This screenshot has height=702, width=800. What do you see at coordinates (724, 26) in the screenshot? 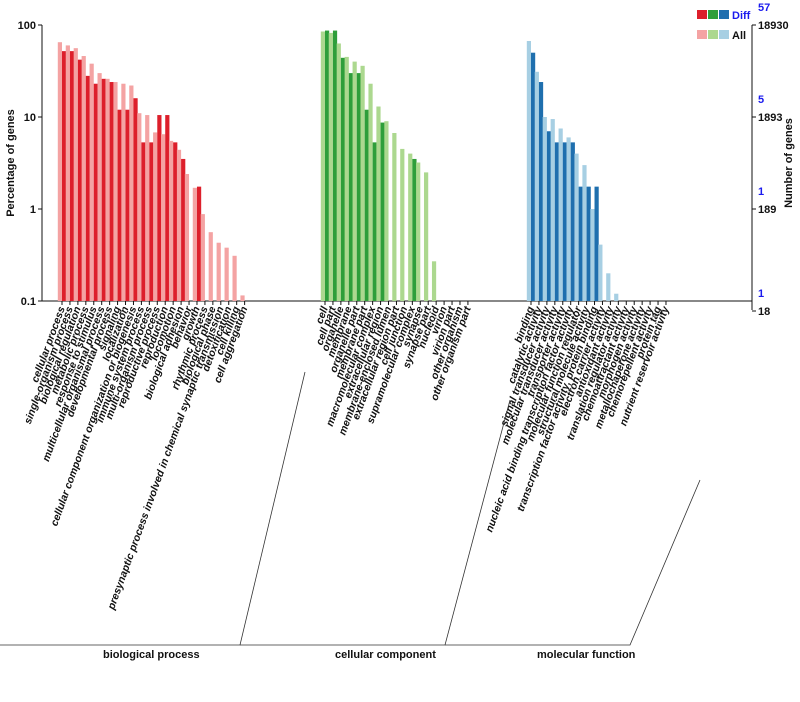
I see `legend: Diff All` at bounding box center [724, 26].